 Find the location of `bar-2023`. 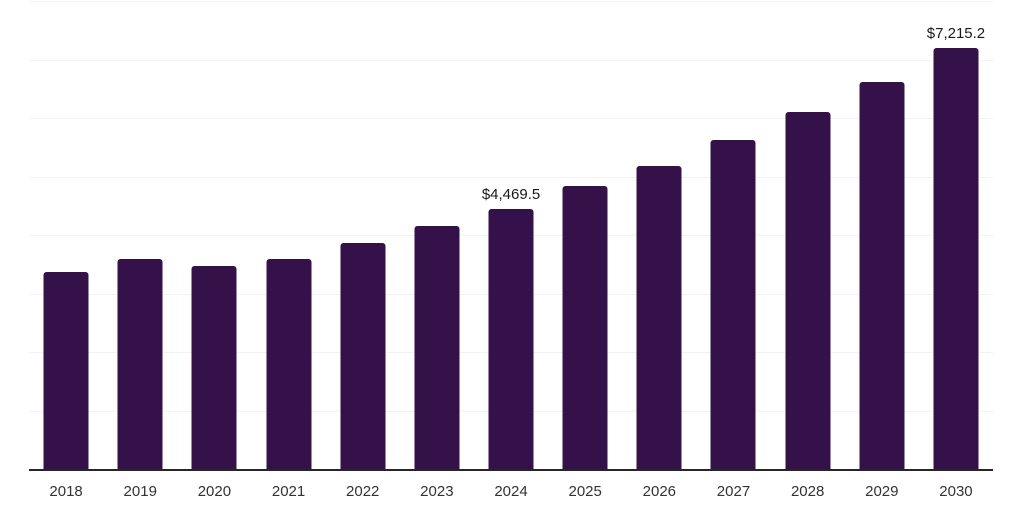

bar-2023 is located at coordinates (437, 348).